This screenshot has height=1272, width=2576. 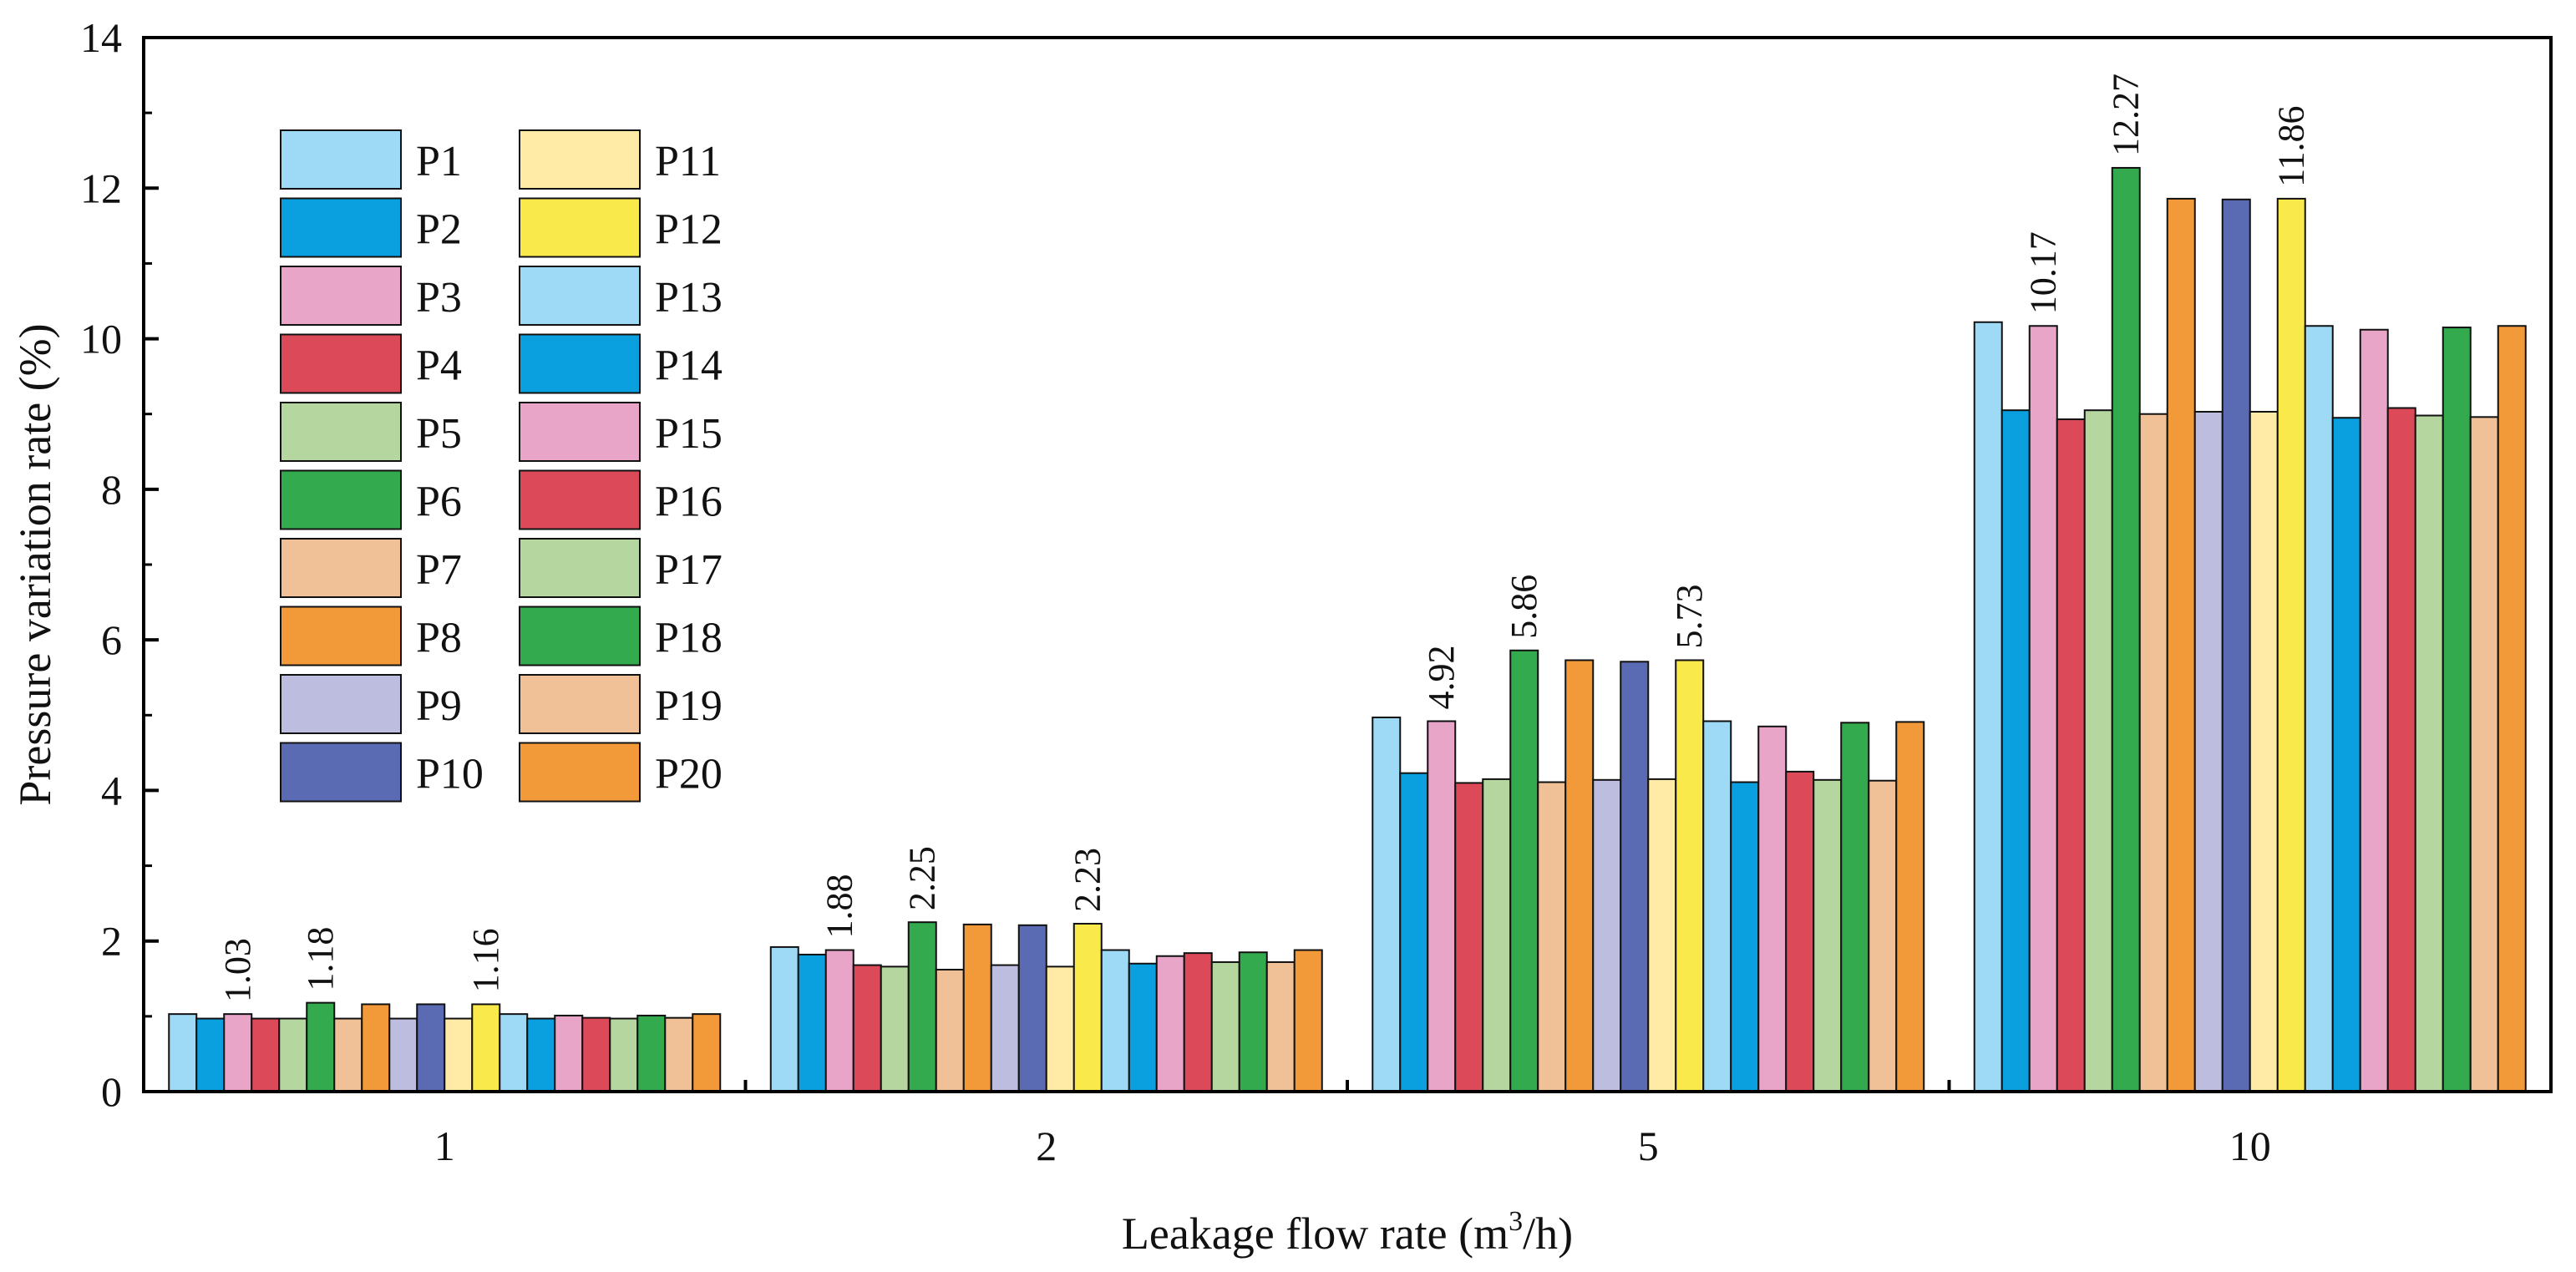 I want to click on legend-label-p19: P19, so click(x=689, y=706).